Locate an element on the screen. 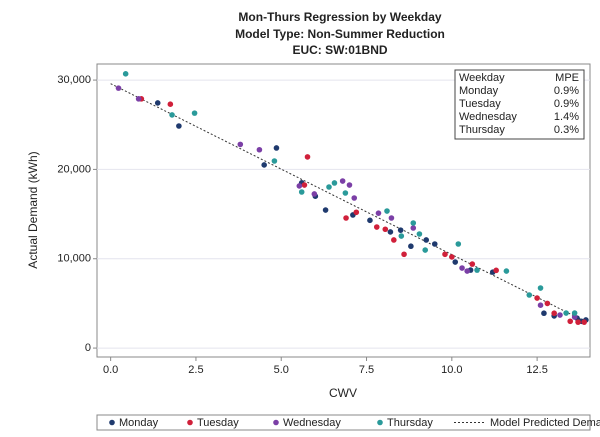 This screenshot has width=600, height=437. mpe-table-header: MPE is located at coordinates (567, 78).